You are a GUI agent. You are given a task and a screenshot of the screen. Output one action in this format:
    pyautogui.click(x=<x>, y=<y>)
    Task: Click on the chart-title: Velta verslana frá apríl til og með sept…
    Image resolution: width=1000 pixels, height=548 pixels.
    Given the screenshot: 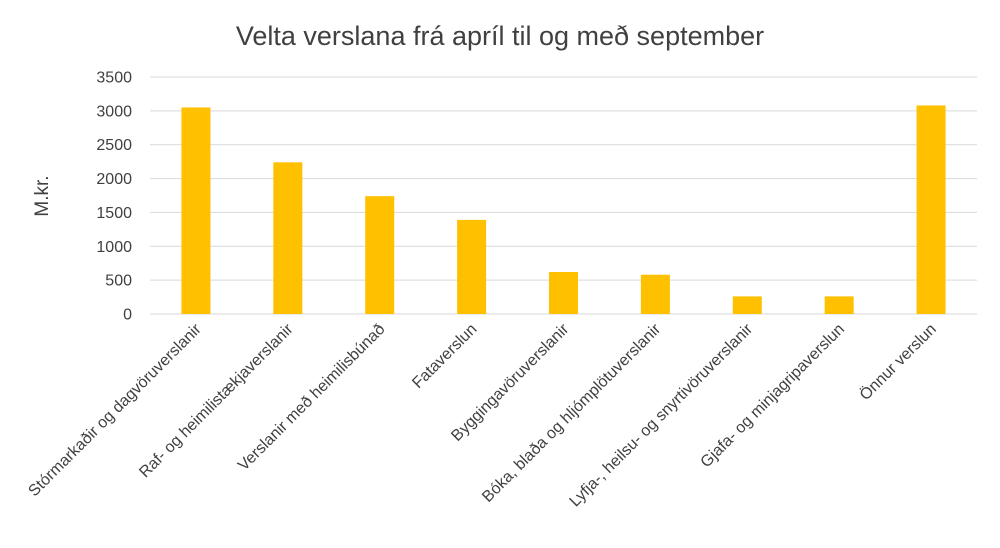 What is the action you would take?
    pyautogui.click(x=500, y=36)
    